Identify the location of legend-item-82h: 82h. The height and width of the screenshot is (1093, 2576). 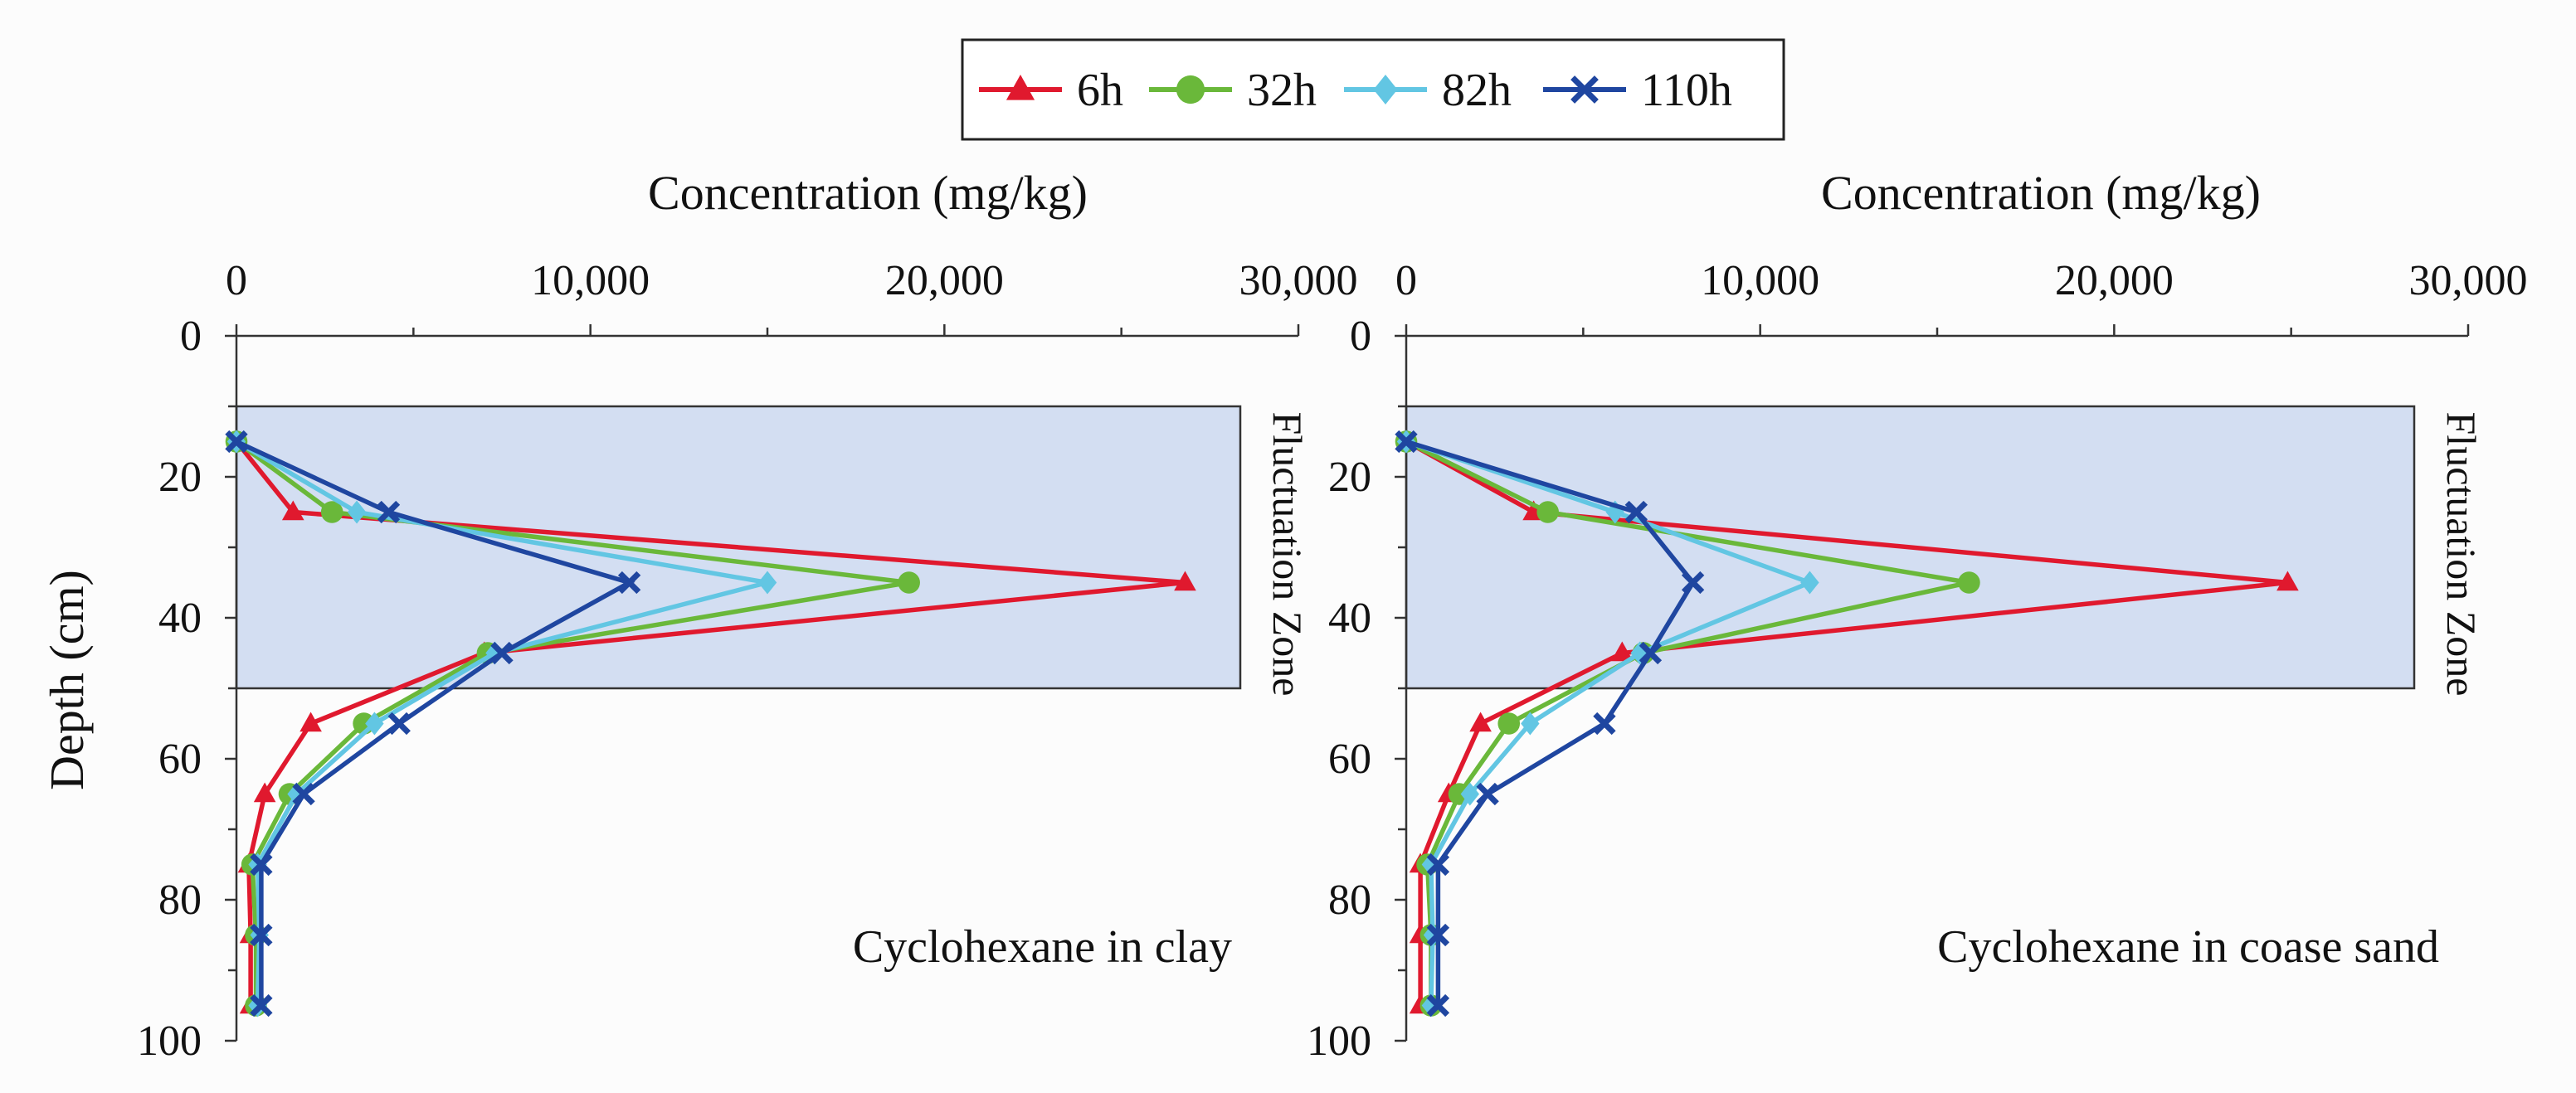
(1428, 90).